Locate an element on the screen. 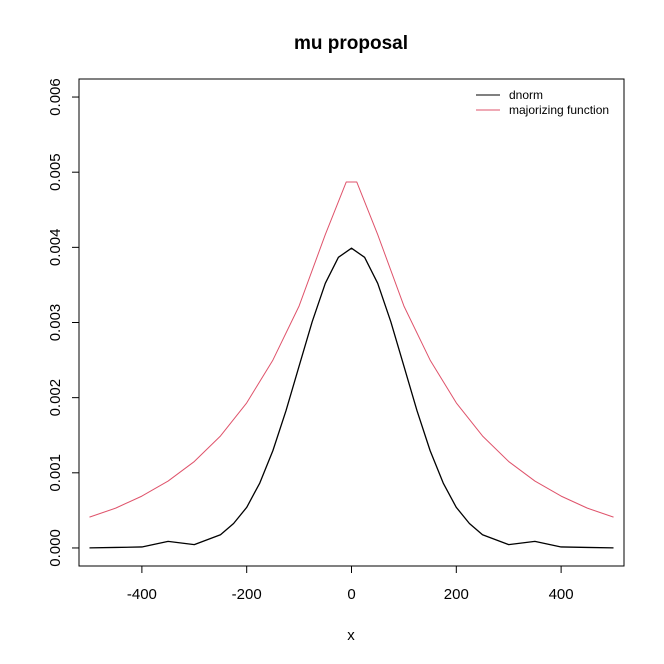 Image resolution: width=664 pixels, height=664 pixels. y-axis: 0.000 0.001 0.002 0.003 0.004 0.005 0.006 is located at coordinates (63, 322).